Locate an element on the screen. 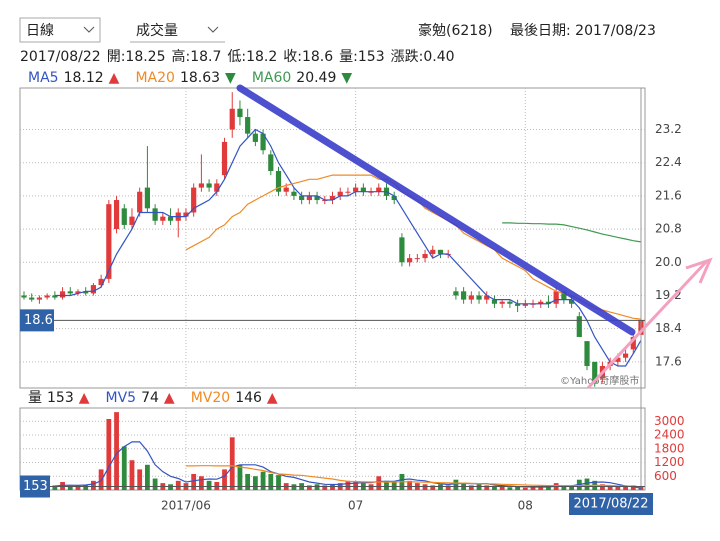  mv-line is located at coordinates (414, 476).